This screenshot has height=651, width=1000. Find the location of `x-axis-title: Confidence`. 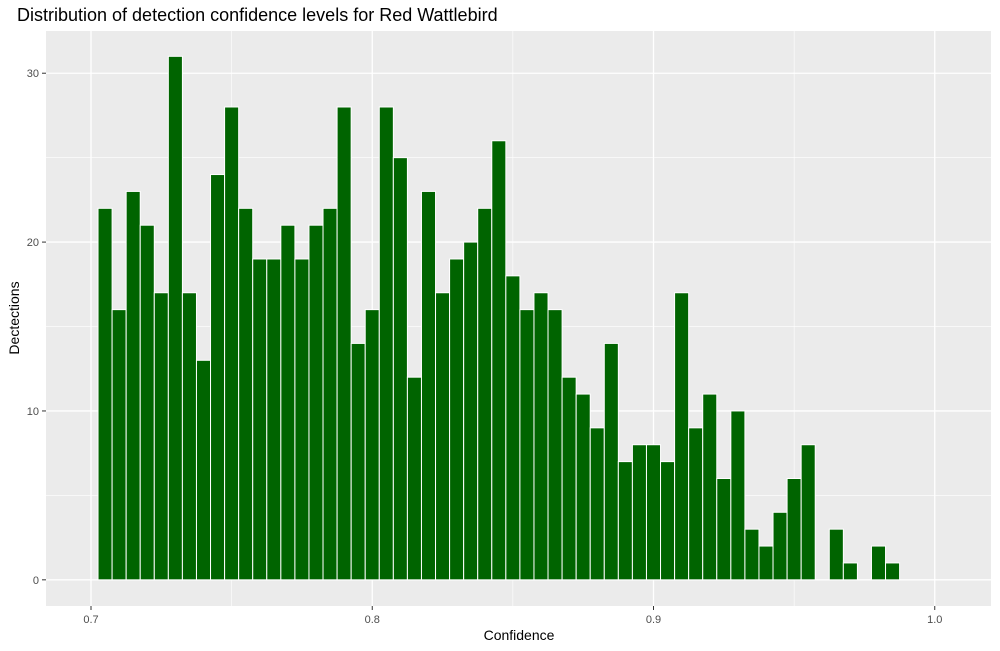

x-axis-title: Confidence is located at coordinates (519, 635).